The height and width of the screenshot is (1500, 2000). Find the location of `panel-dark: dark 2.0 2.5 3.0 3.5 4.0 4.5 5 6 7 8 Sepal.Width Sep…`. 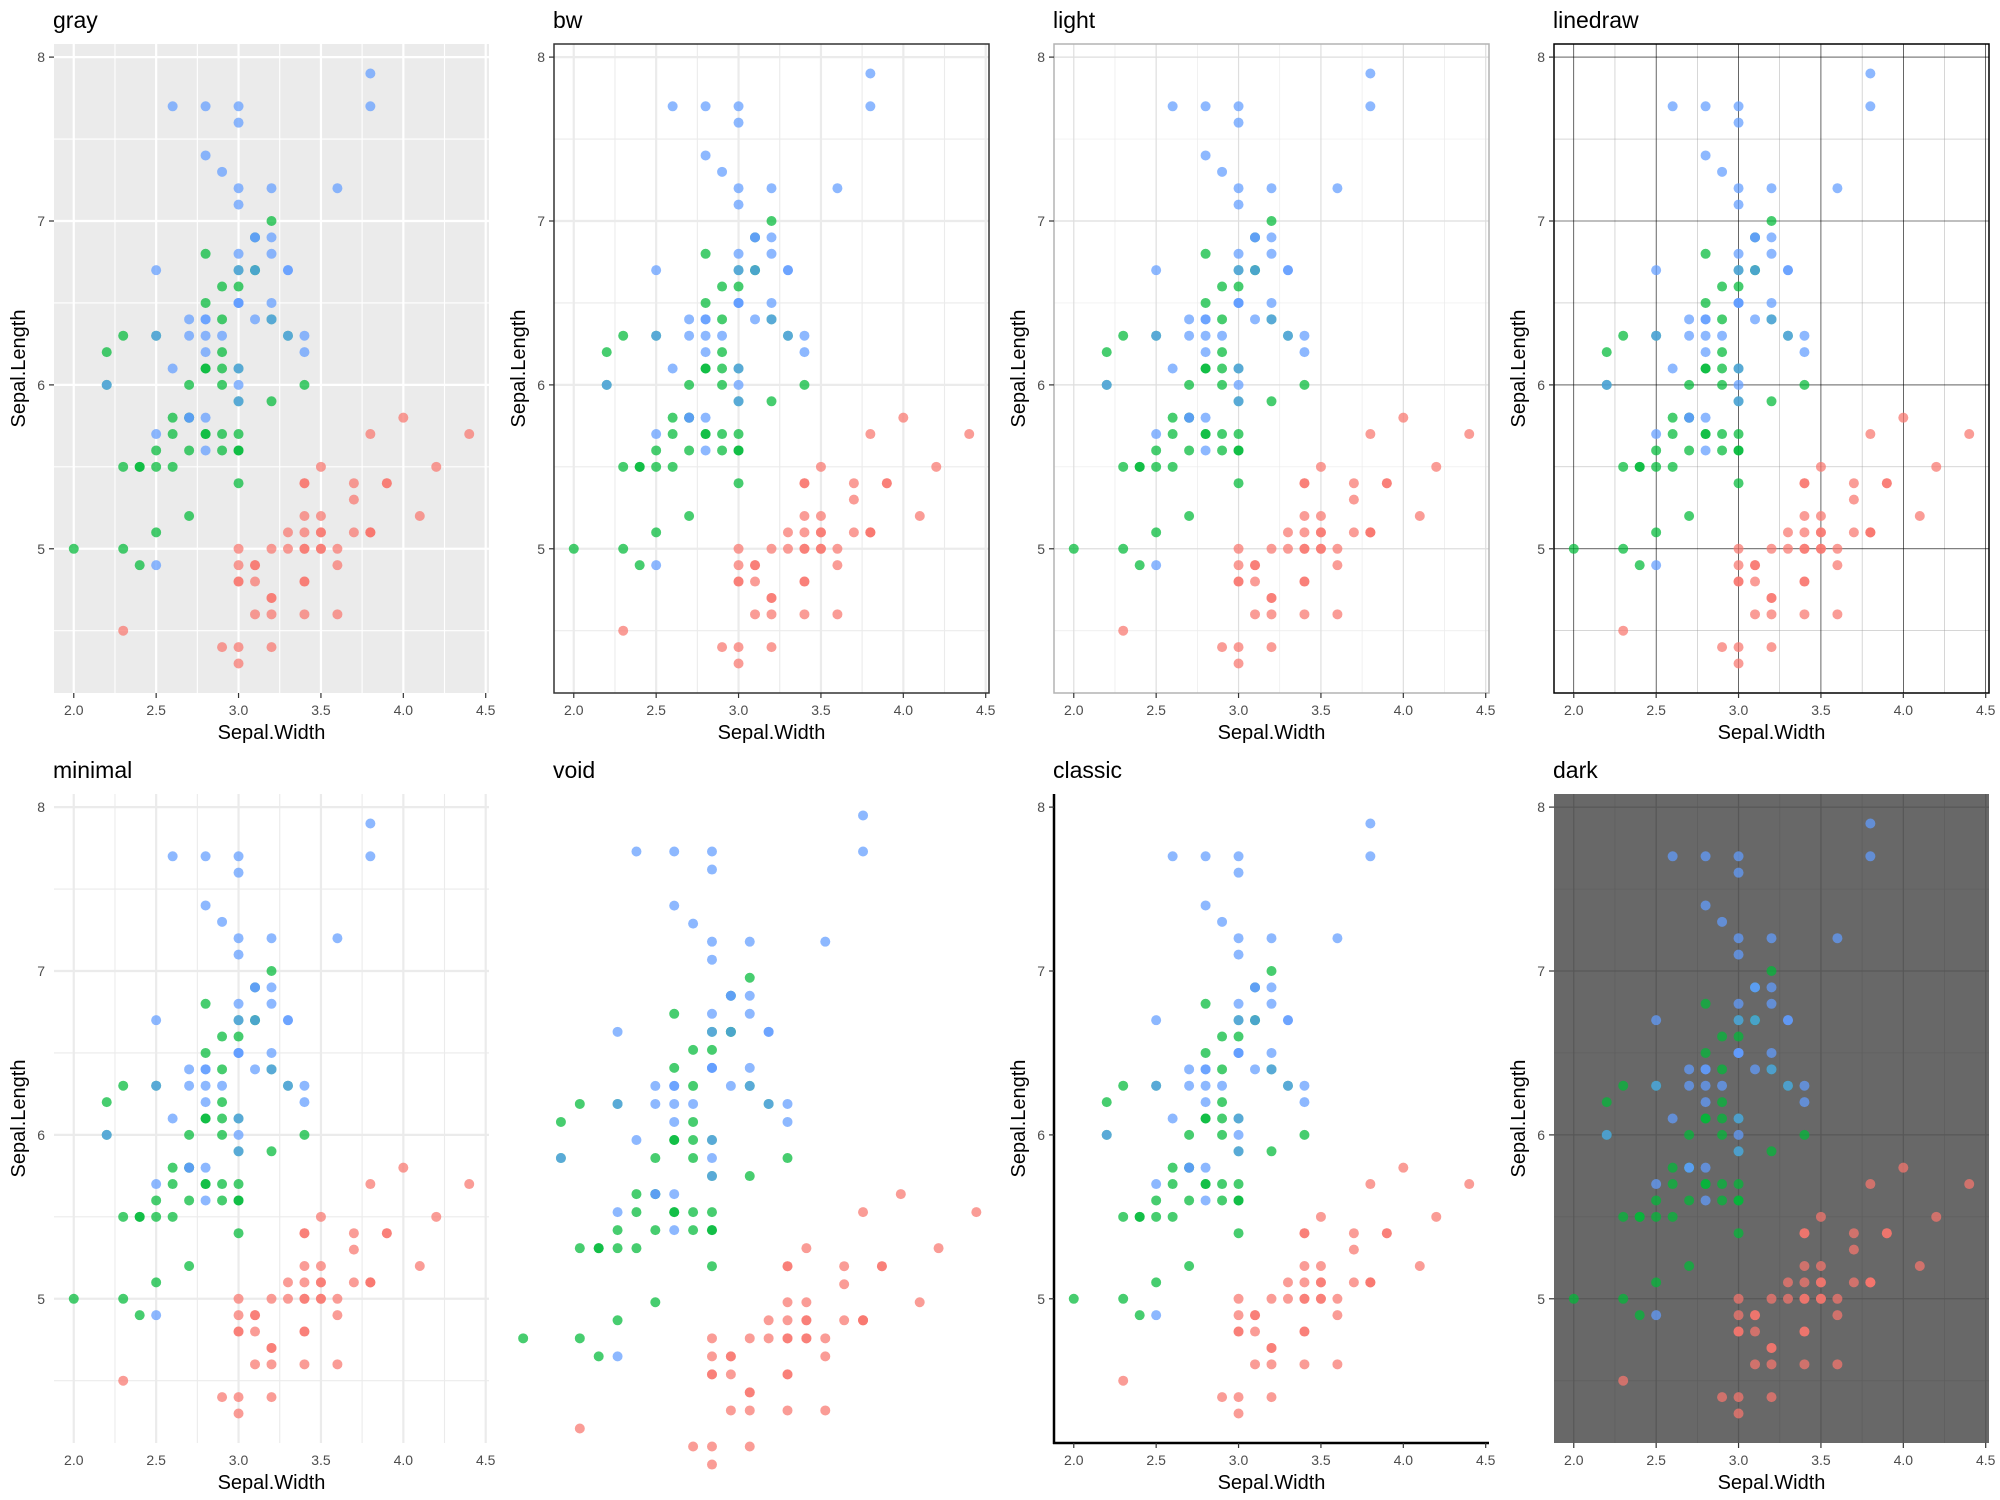

panel-dark: dark 2.0 2.5 3.0 3.5 4.0 4.5 5 6 7 8 Sepal.Width Sep… is located at coordinates (1752, 1125).